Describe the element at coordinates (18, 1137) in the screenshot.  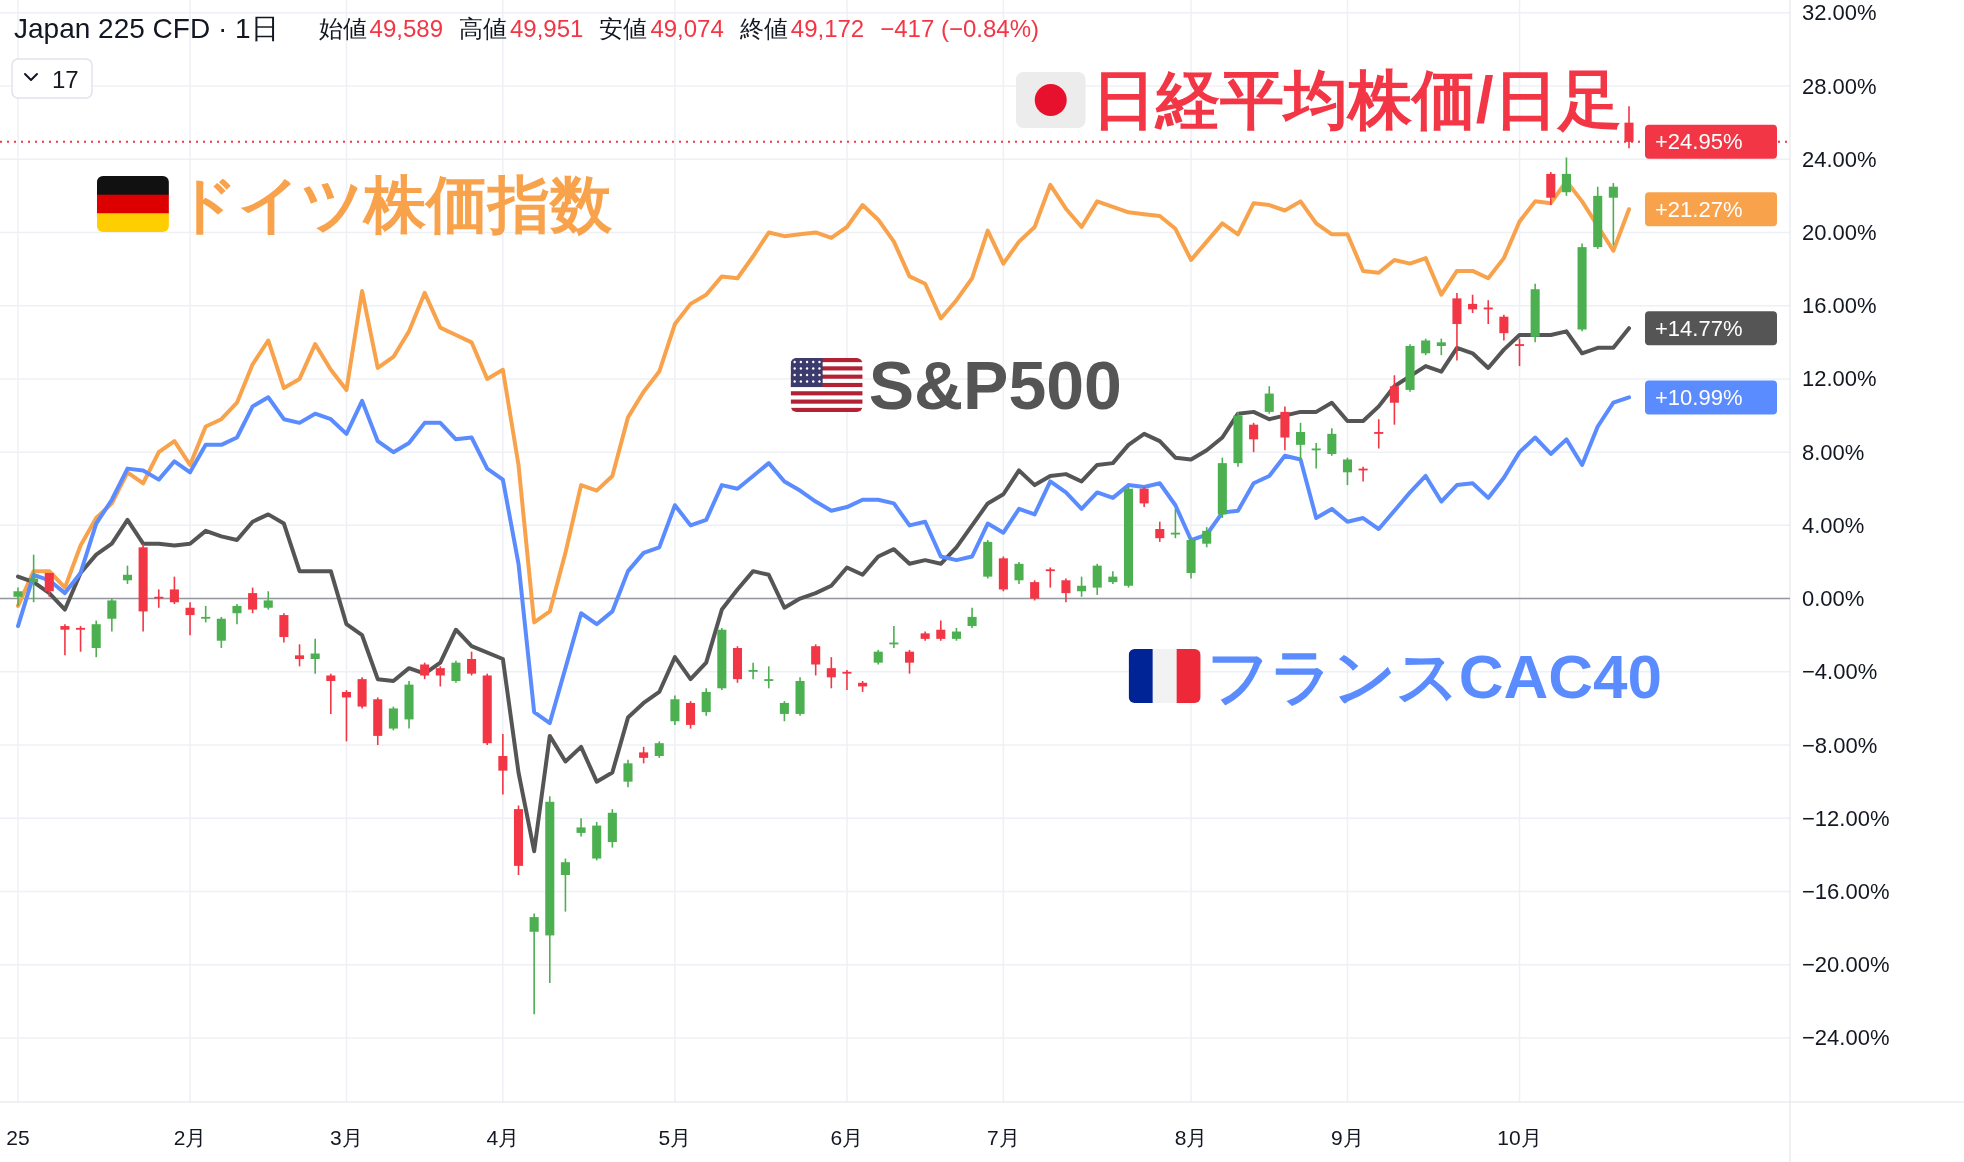
I see `x-tick-label: 25` at that location.